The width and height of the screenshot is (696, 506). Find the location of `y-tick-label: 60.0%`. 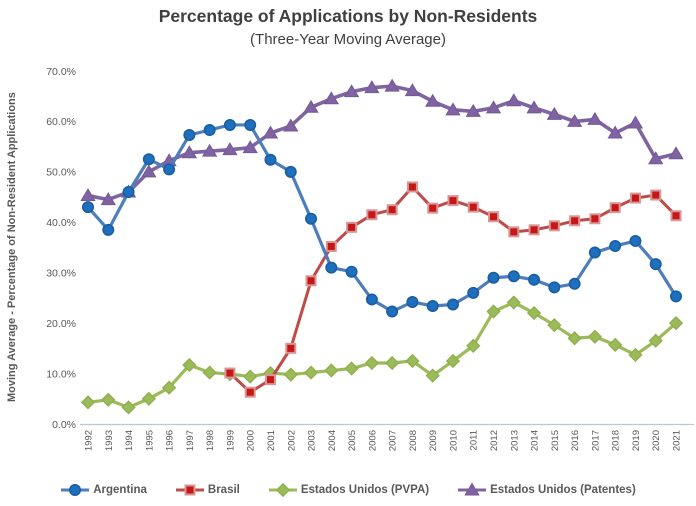

y-tick-label: 60.0% is located at coordinates (61, 122).